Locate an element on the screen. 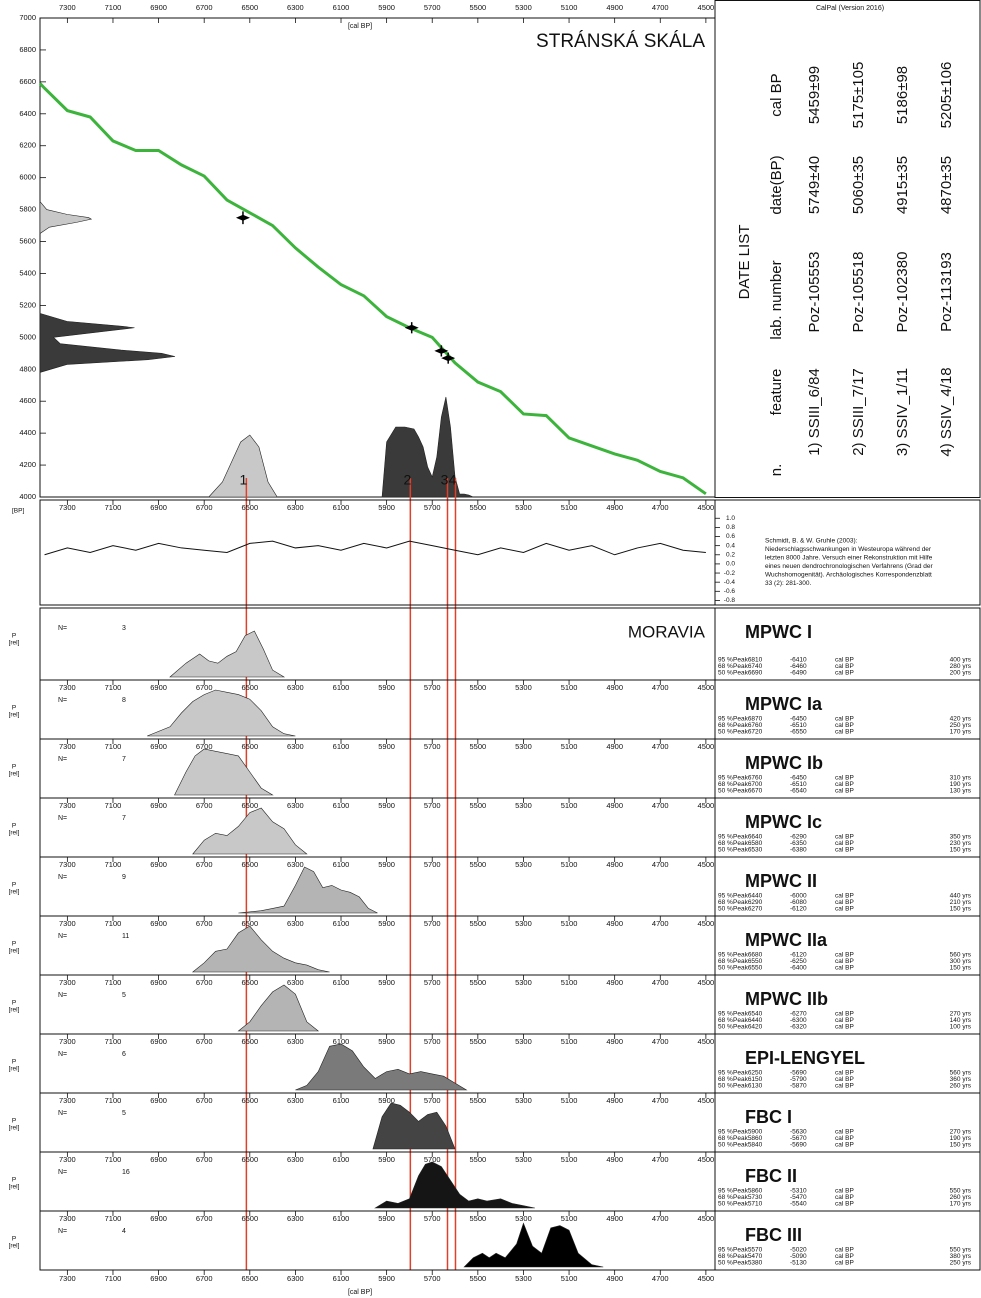 The image size is (981, 1298). date-list-cell: Poz-102380 is located at coordinates (902, 292).